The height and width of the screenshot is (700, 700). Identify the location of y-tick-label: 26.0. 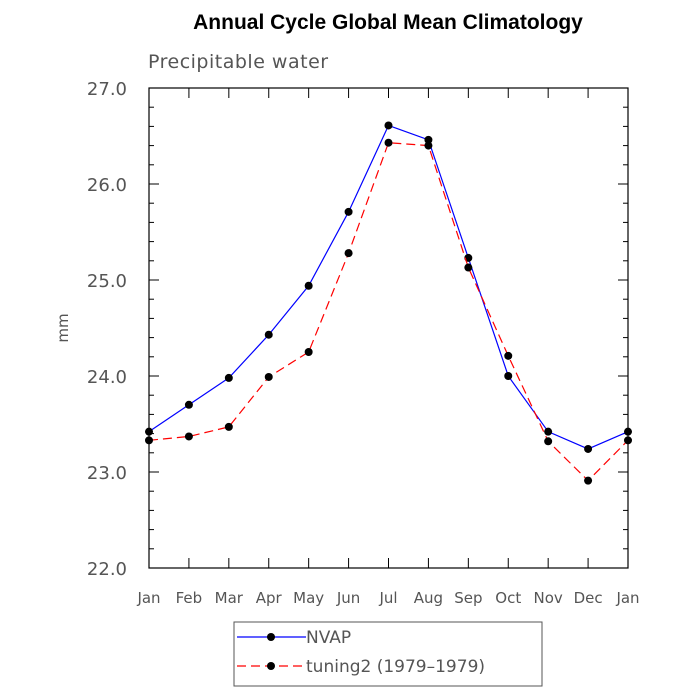
(107, 185).